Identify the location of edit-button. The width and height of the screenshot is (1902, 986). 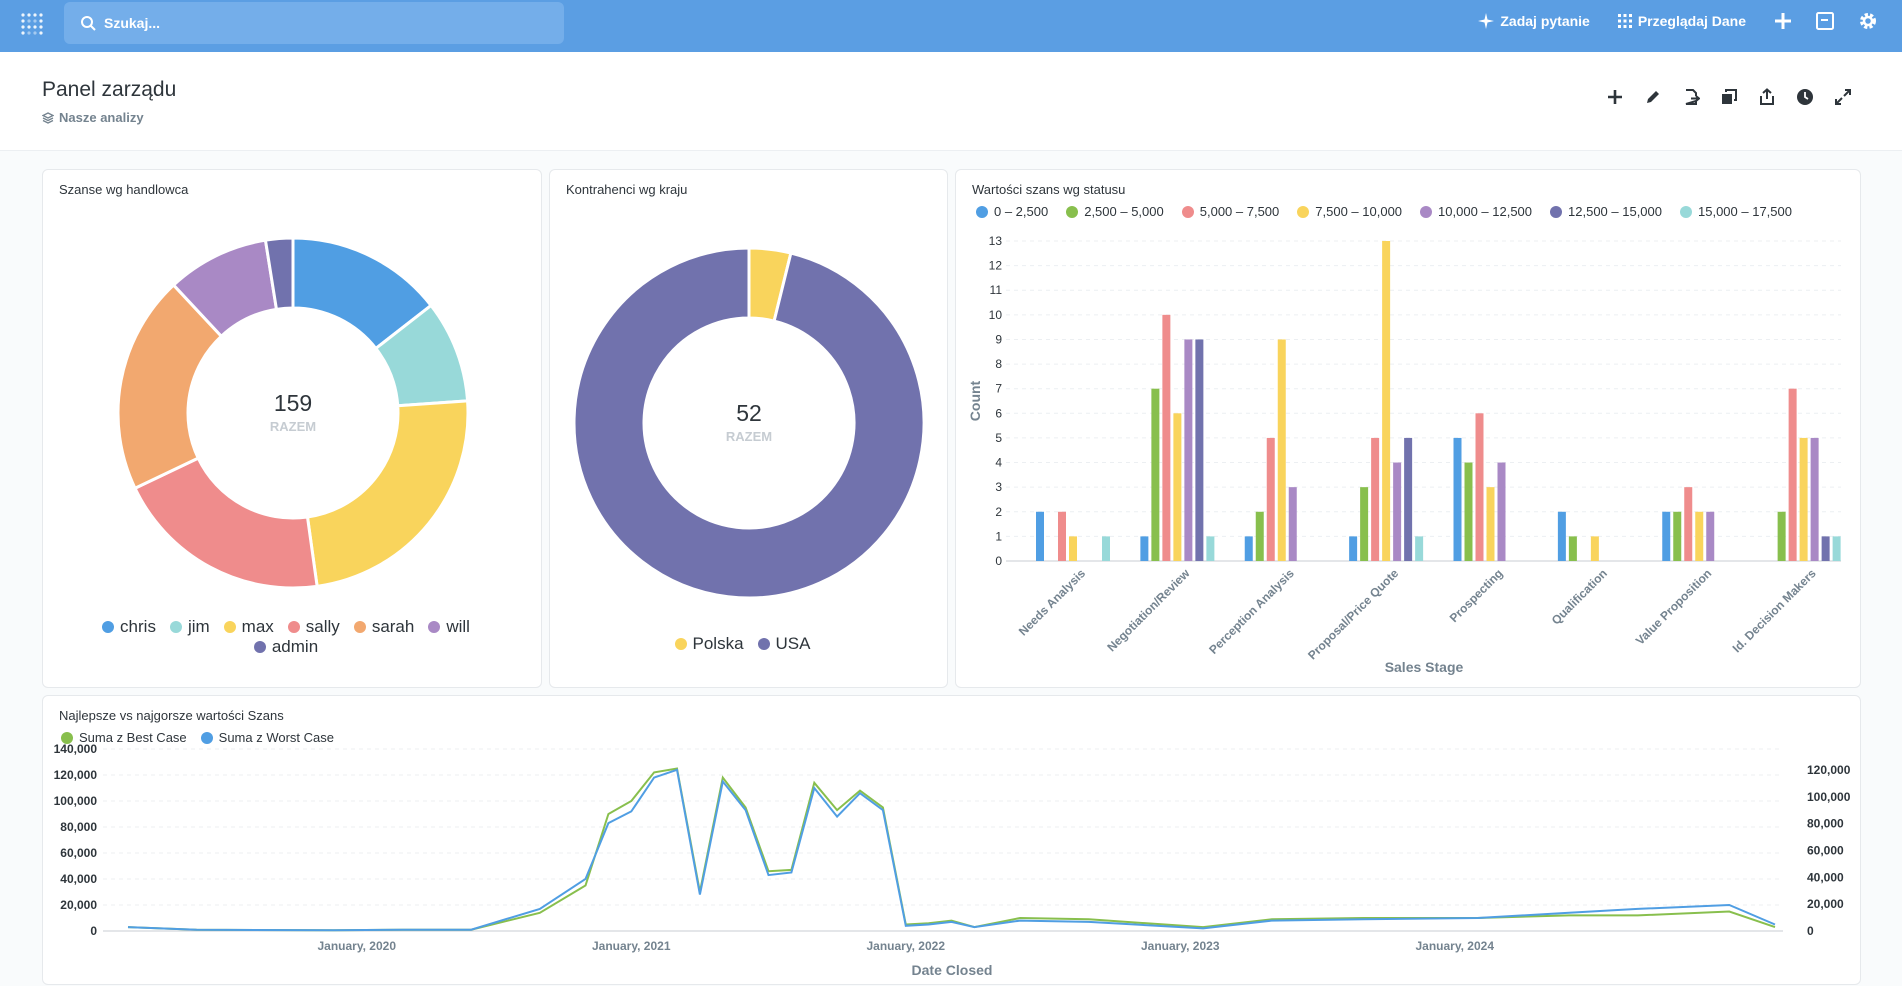
(1653, 97).